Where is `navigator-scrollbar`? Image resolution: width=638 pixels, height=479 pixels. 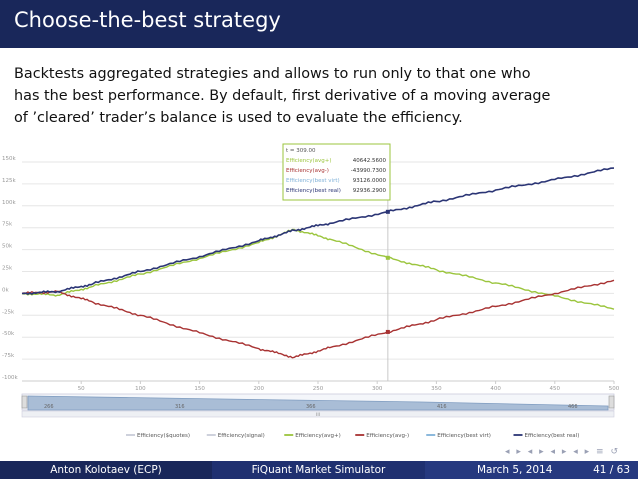 navigator-scrollbar is located at coordinates (318, 414).